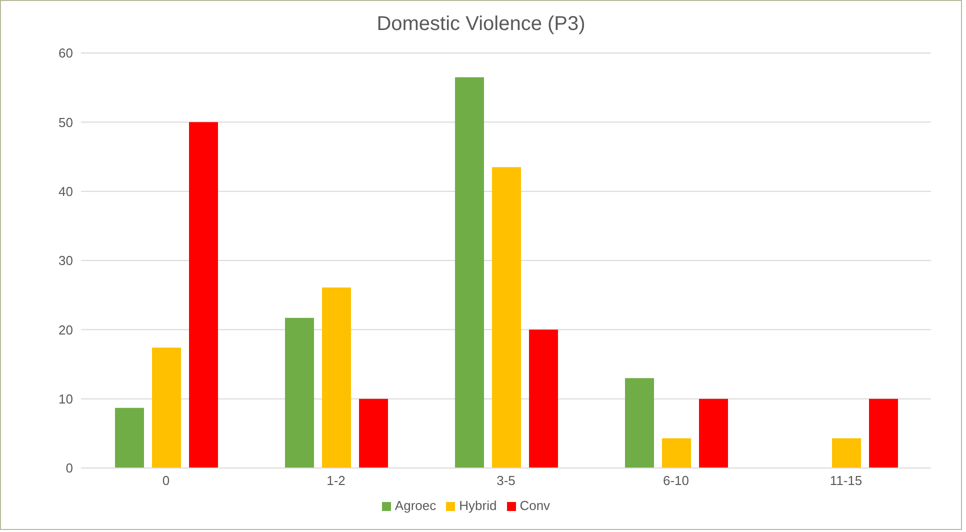  Describe the element at coordinates (65, 330) in the screenshot. I see `y-tick-label: 20` at that location.